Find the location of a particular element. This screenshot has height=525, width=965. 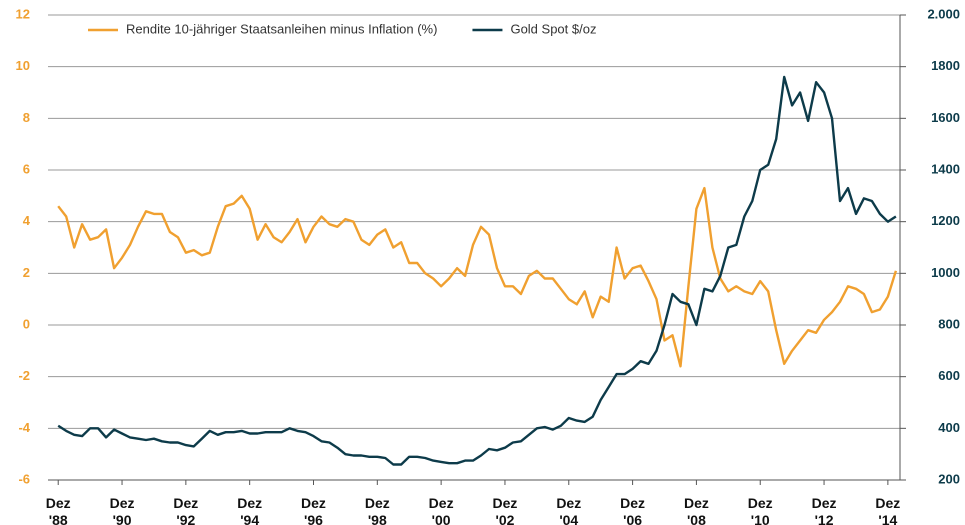

y2-tick-label: 1000 is located at coordinates (945, 272).